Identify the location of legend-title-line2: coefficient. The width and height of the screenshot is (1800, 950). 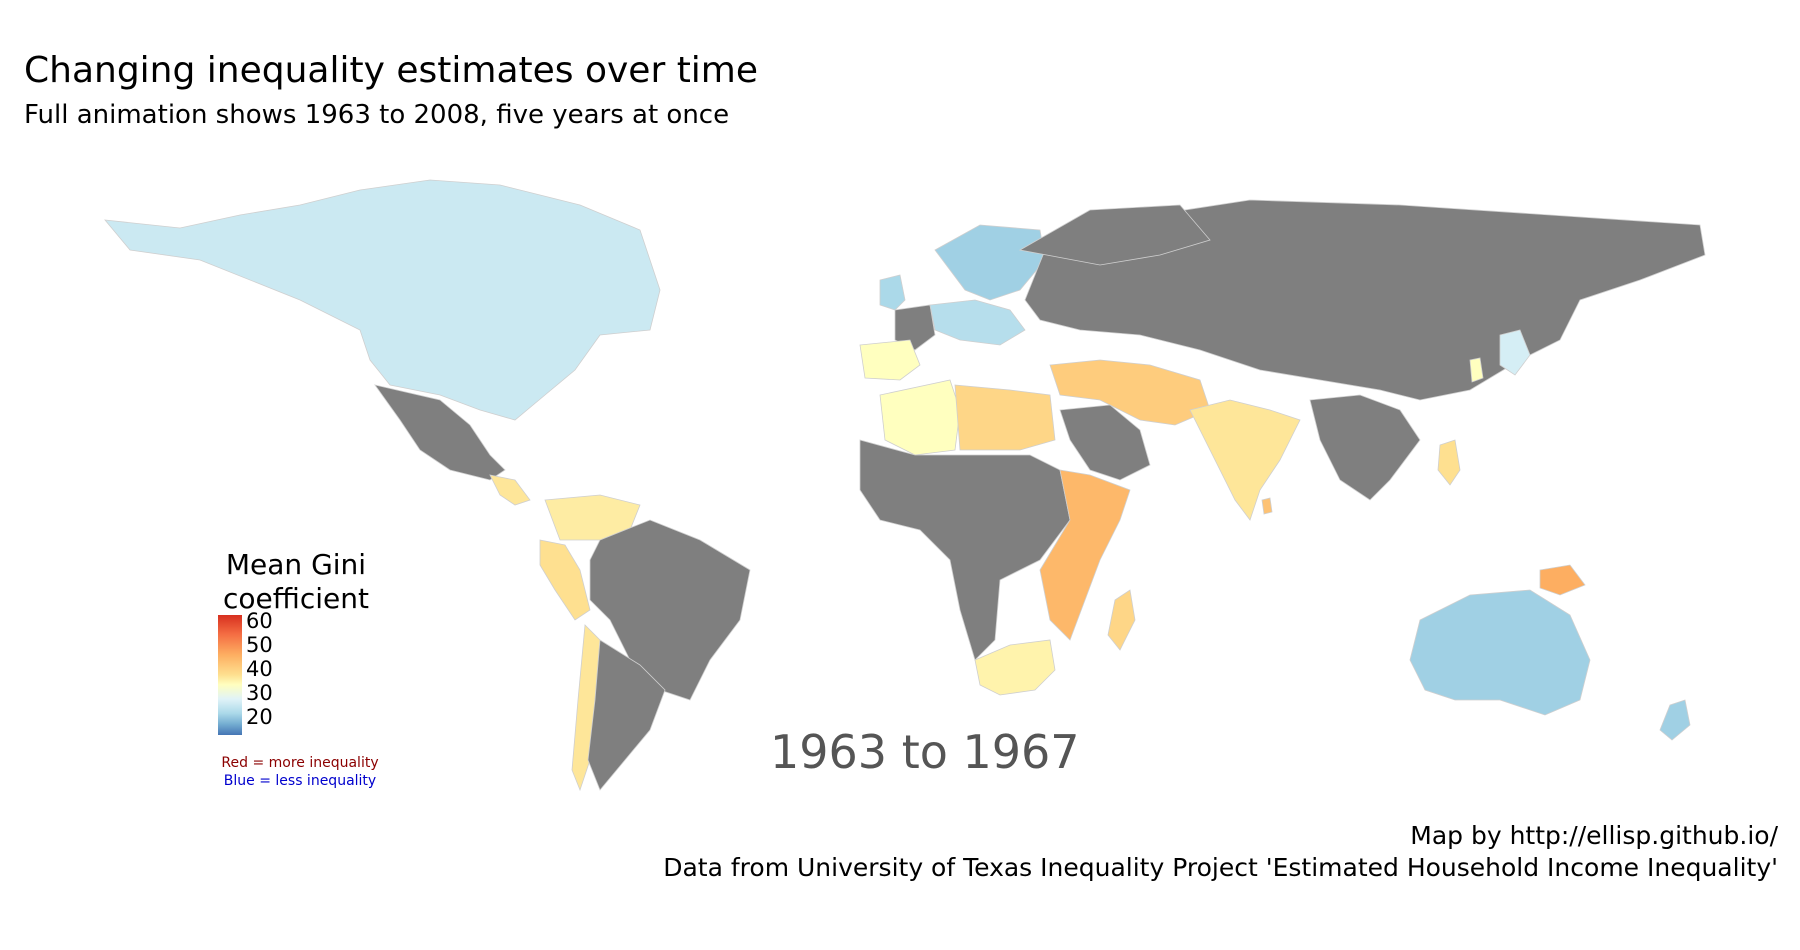
(296, 598).